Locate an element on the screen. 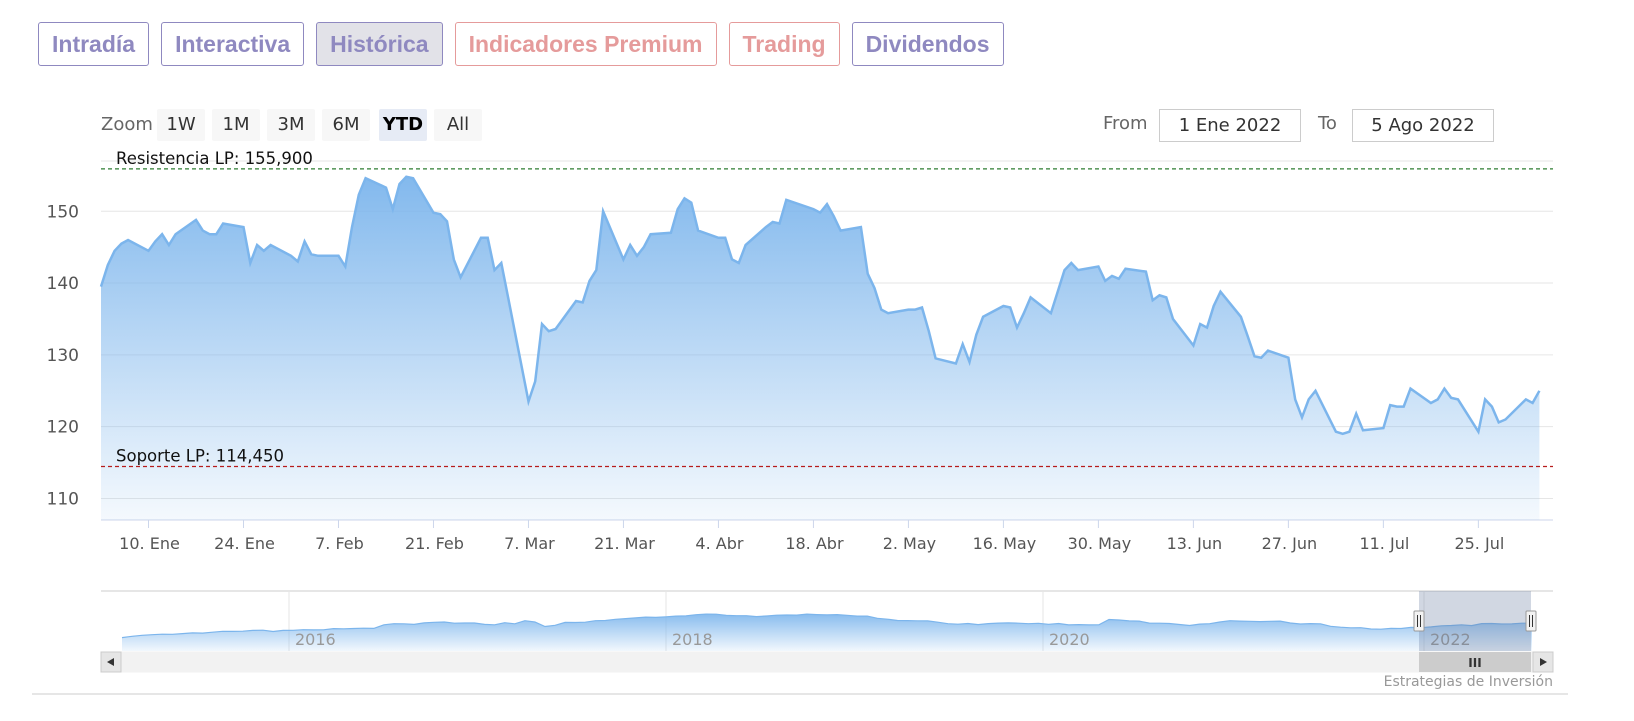  y-tick-label: 120 is located at coordinates (63, 428).